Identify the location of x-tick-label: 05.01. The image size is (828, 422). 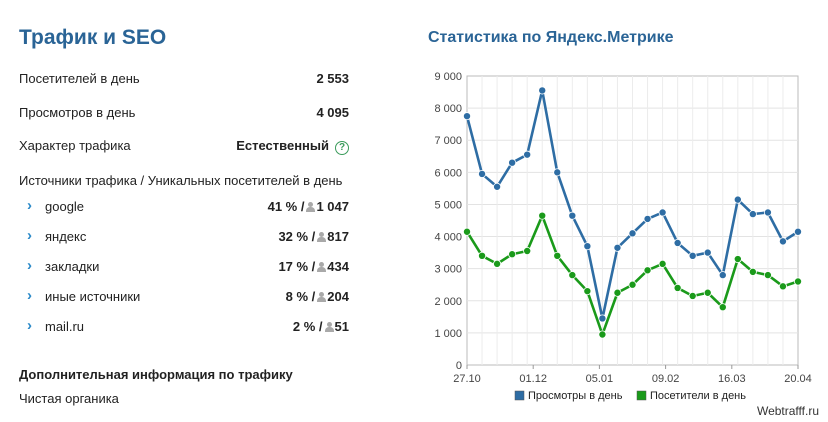
(600, 379).